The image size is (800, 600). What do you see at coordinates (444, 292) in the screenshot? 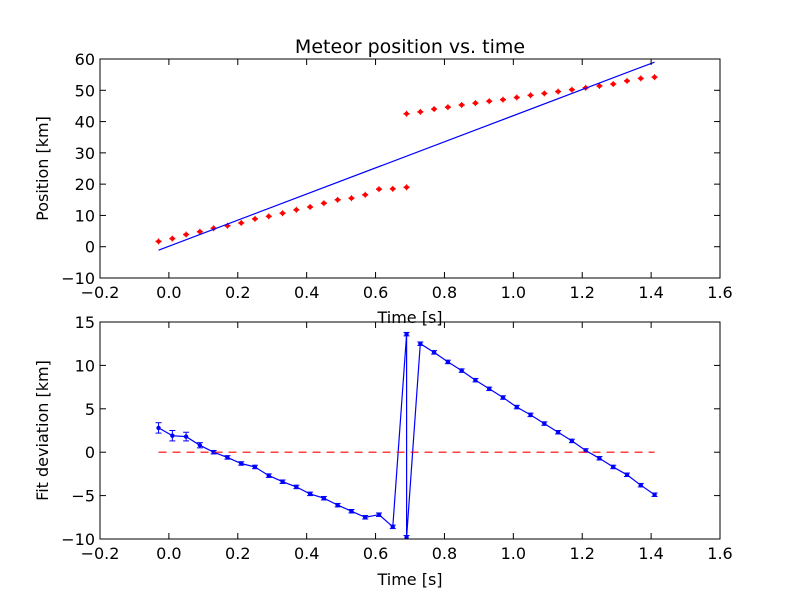
I see `position-xtick-label: 0.8` at bounding box center [444, 292].